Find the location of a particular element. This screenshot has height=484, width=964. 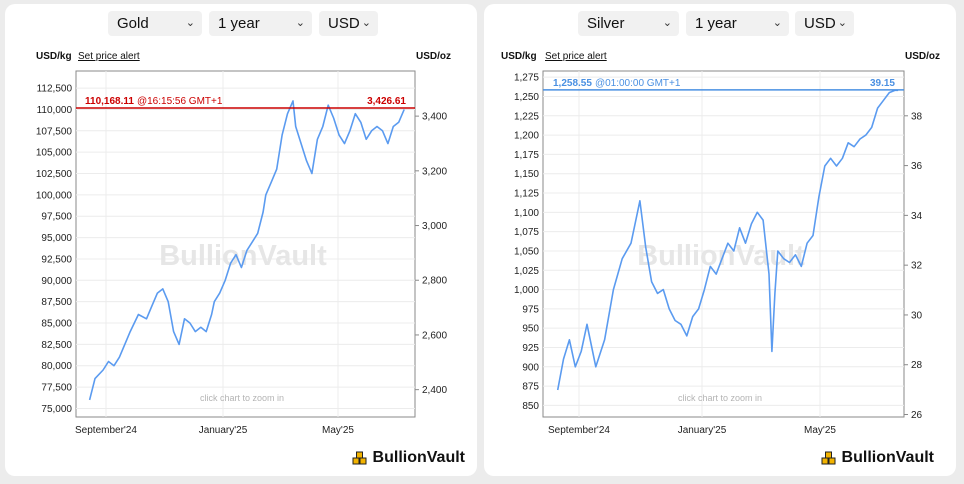

current-price-label: 1,258.55 @01:00:00 GMT+1 is located at coordinates (617, 83).